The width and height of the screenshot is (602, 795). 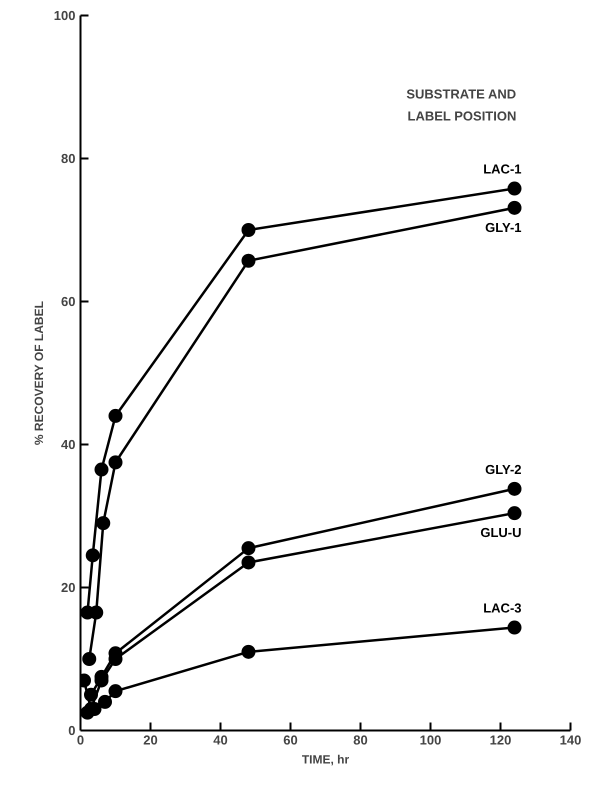 I want to click on x-tick-label: 20, so click(x=150, y=740).